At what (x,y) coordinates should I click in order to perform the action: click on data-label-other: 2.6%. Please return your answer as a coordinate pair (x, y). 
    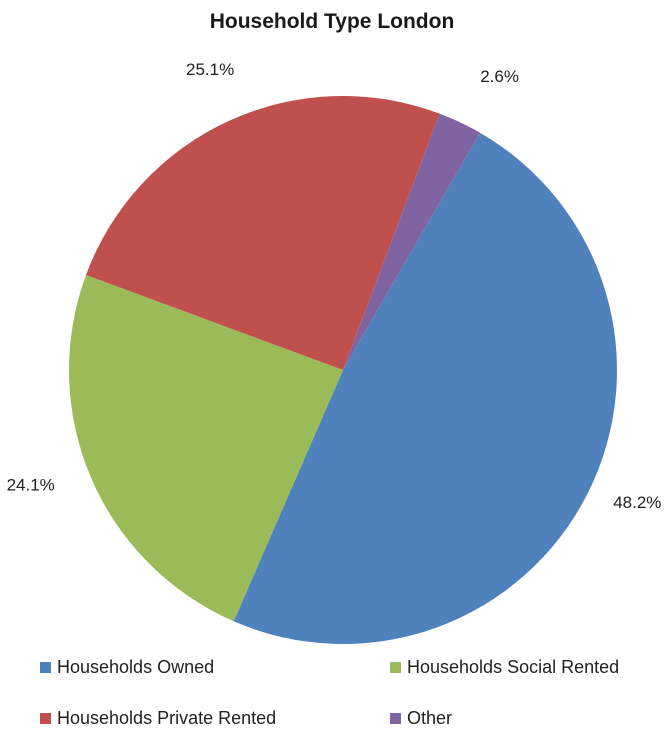
    Looking at the image, I should click on (499, 76).